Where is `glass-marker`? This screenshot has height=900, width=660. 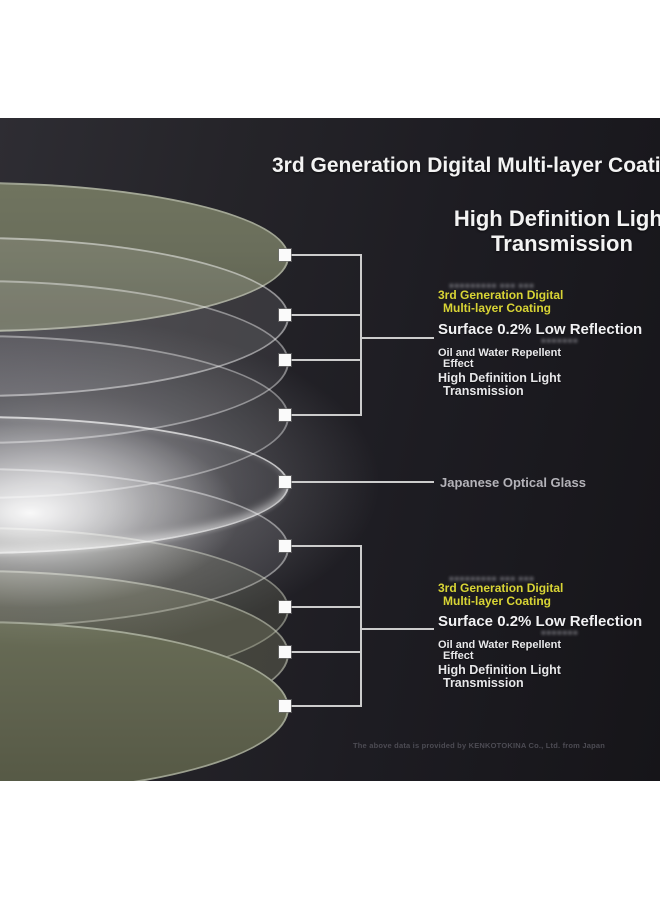
glass-marker is located at coordinates (285, 482).